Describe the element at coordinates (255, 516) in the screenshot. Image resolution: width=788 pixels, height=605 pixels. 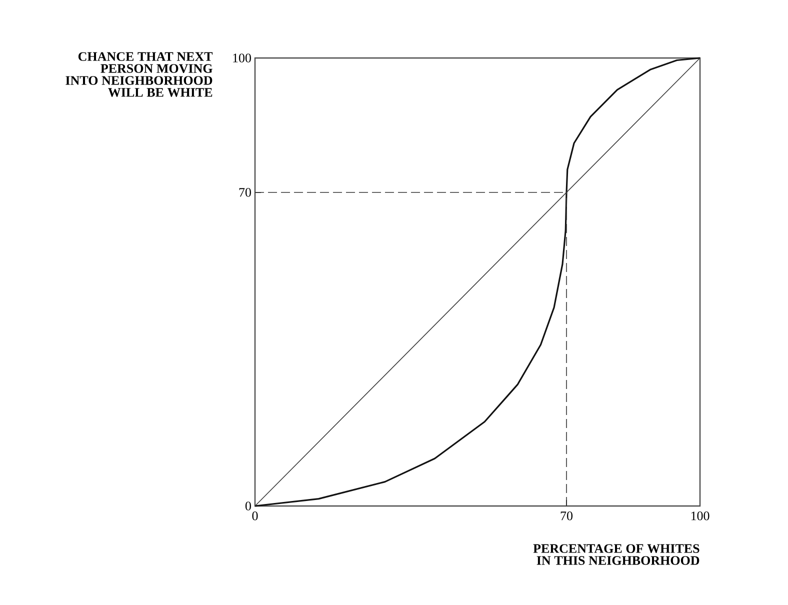
I see `x-tick-label: 0` at that location.